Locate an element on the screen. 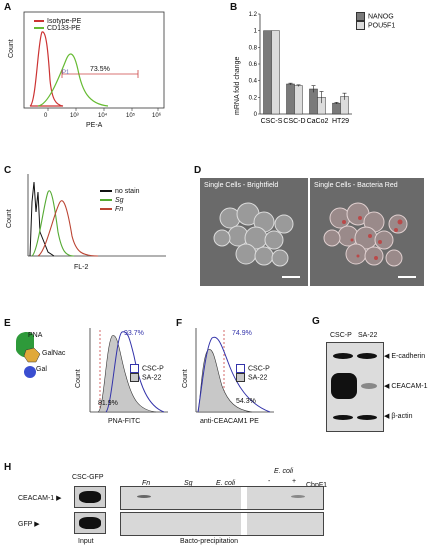 The height and width of the screenshot is (550, 445). panel-label-c: C is located at coordinates (8, 170).